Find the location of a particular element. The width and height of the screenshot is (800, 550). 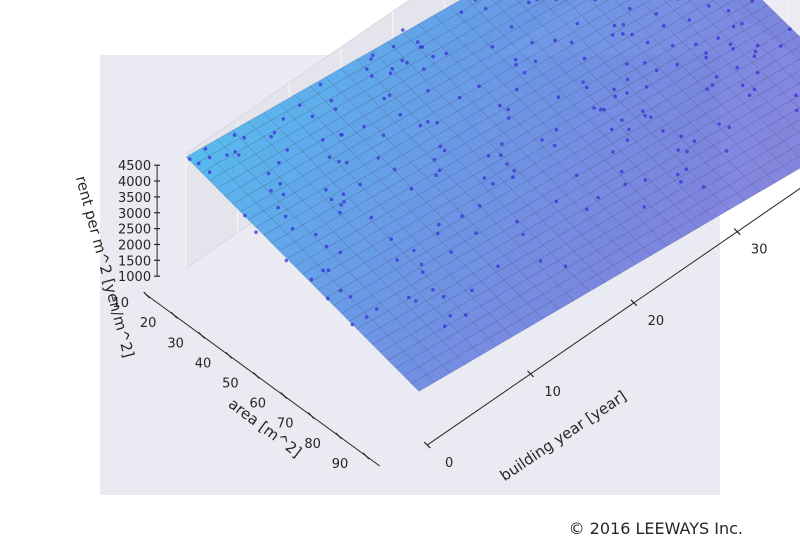

y-tick-label: 20 is located at coordinates (656, 321).